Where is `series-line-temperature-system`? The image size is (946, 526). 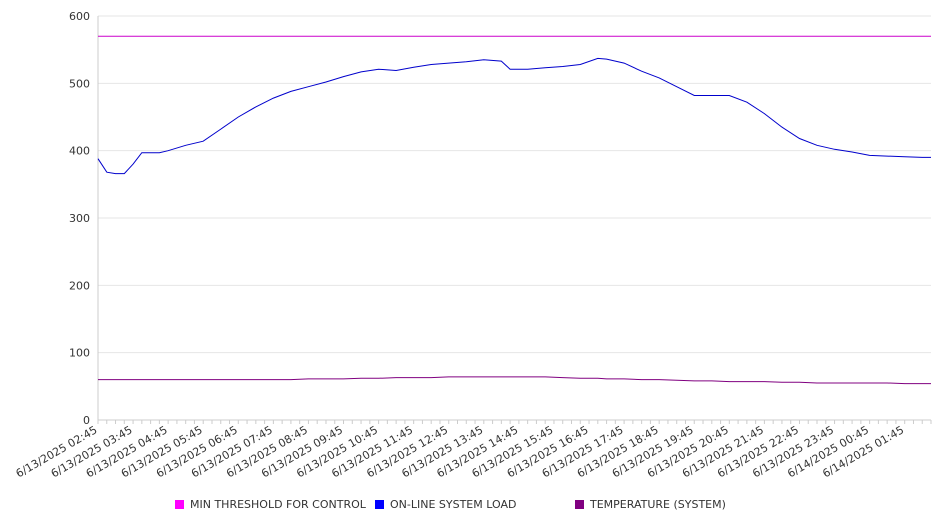 series-line-temperature-system is located at coordinates (514, 380).